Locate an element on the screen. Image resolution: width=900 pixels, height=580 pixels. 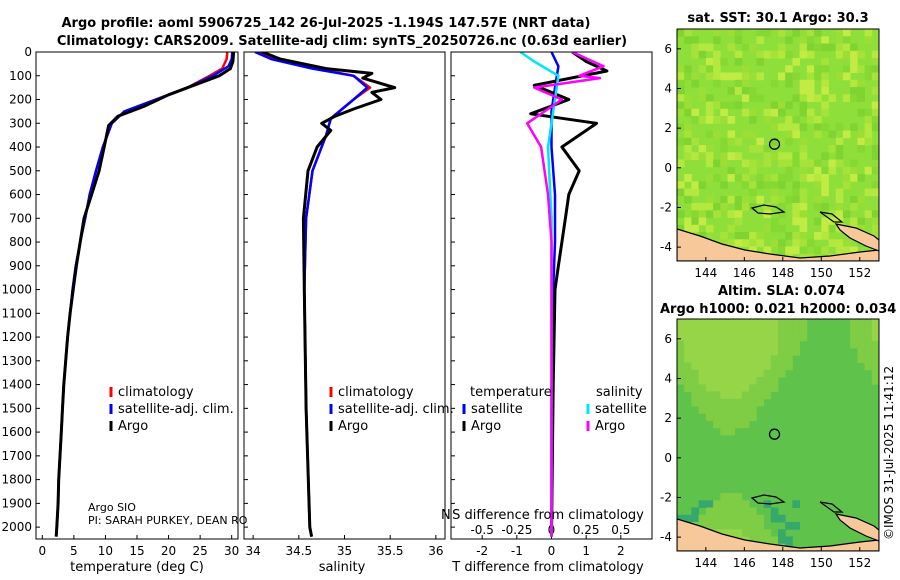
x-tick-label: 15 is located at coordinates (136, 551).